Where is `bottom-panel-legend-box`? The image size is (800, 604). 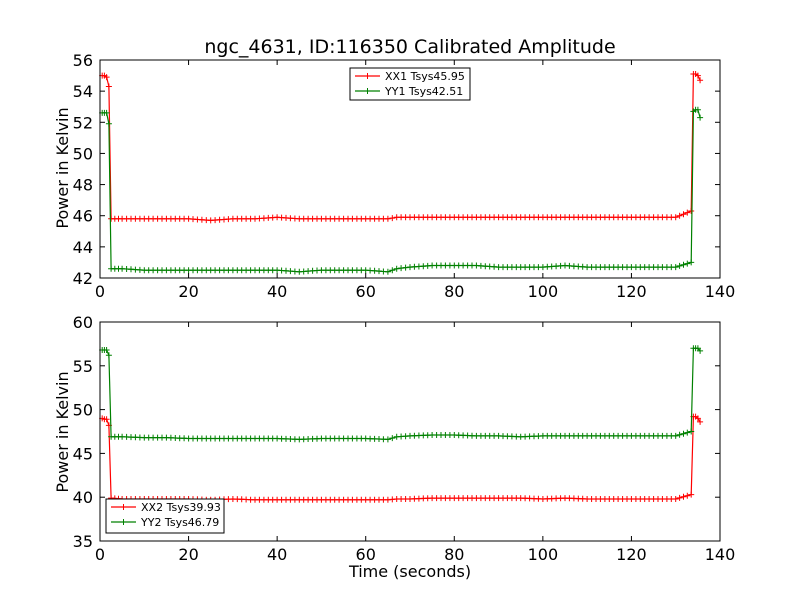 bottom-panel-legend-box is located at coordinates (165, 516).